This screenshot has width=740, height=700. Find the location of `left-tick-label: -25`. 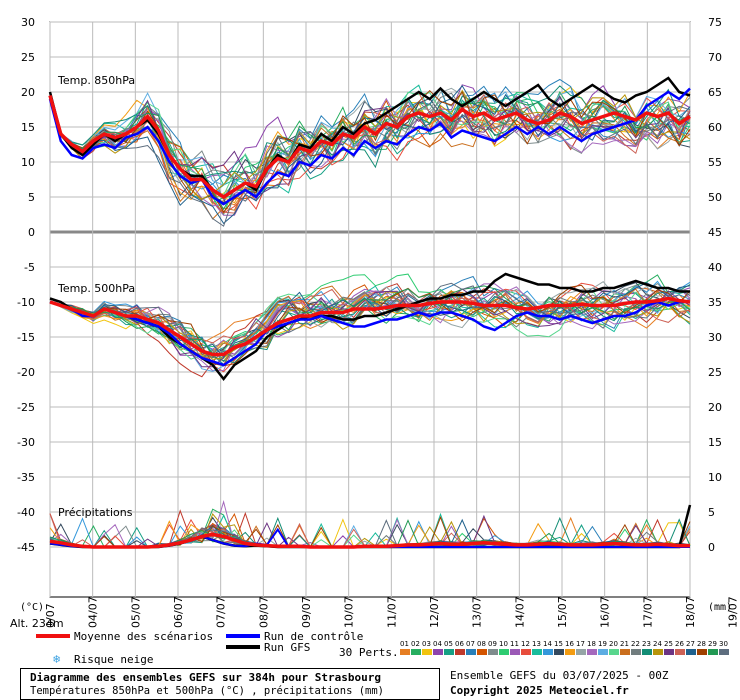

left-tick-label: -25 is located at coordinates (26, 407).